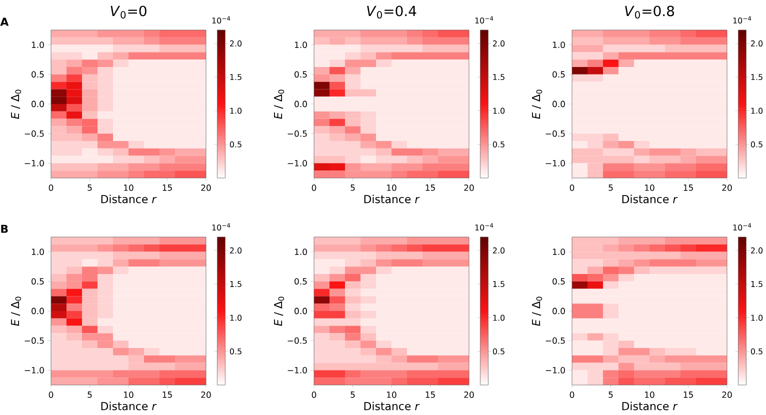 The width and height of the screenshot is (766, 415). What do you see at coordinates (4, 228) in the screenshot?
I see `text: B` at bounding box center [4, 228].